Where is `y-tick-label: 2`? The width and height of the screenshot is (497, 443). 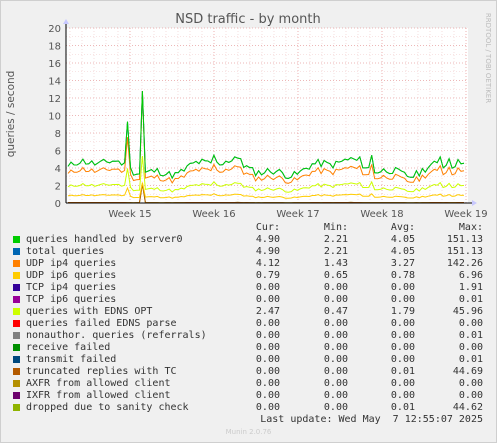
y-tick-label: 2 is located at coordinates (58, 187).